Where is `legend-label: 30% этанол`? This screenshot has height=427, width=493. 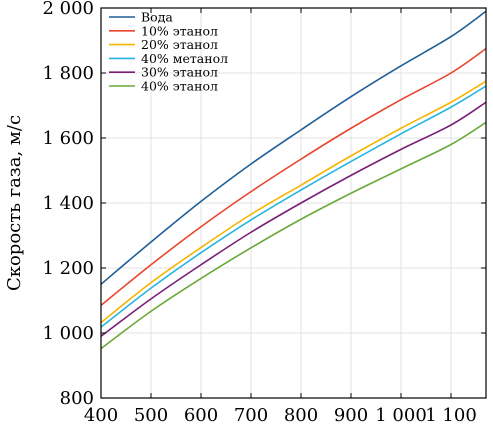
legend-label: 30% этанол is located at coordinates (179, 72).